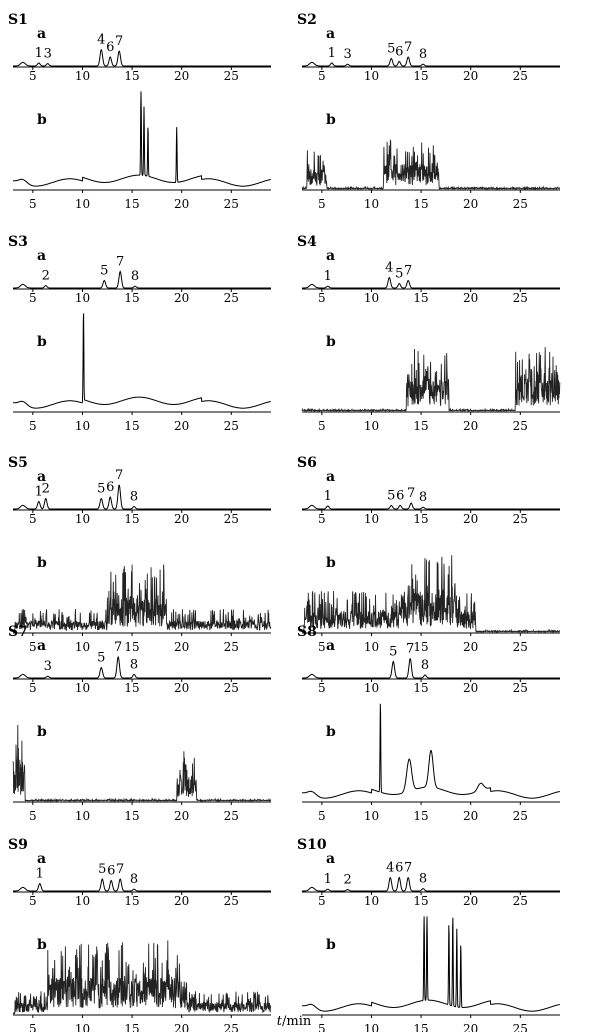  I want to click on peak-label: 4, so click(390, 868).